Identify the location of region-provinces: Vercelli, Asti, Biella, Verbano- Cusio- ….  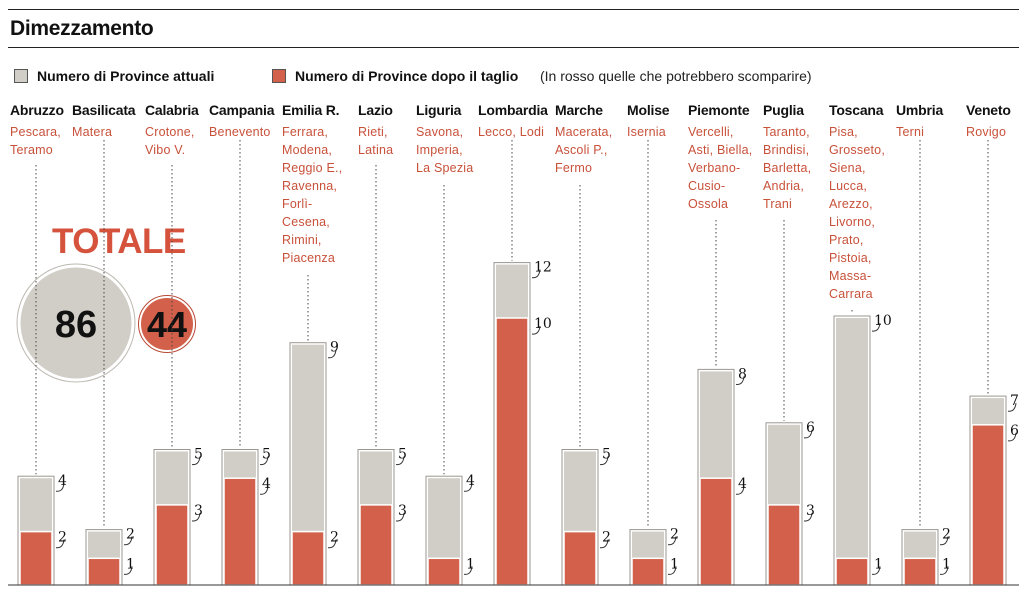
(720, 168).